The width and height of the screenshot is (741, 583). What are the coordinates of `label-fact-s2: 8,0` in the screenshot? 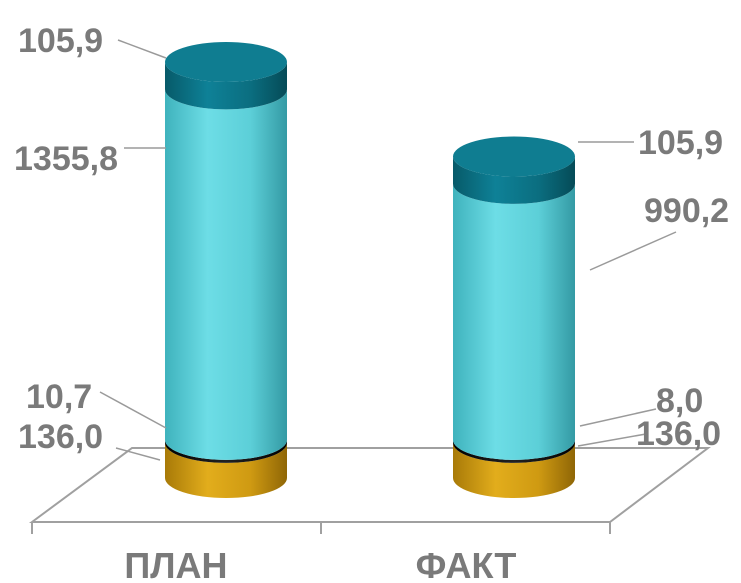 It's located at (679, 401).